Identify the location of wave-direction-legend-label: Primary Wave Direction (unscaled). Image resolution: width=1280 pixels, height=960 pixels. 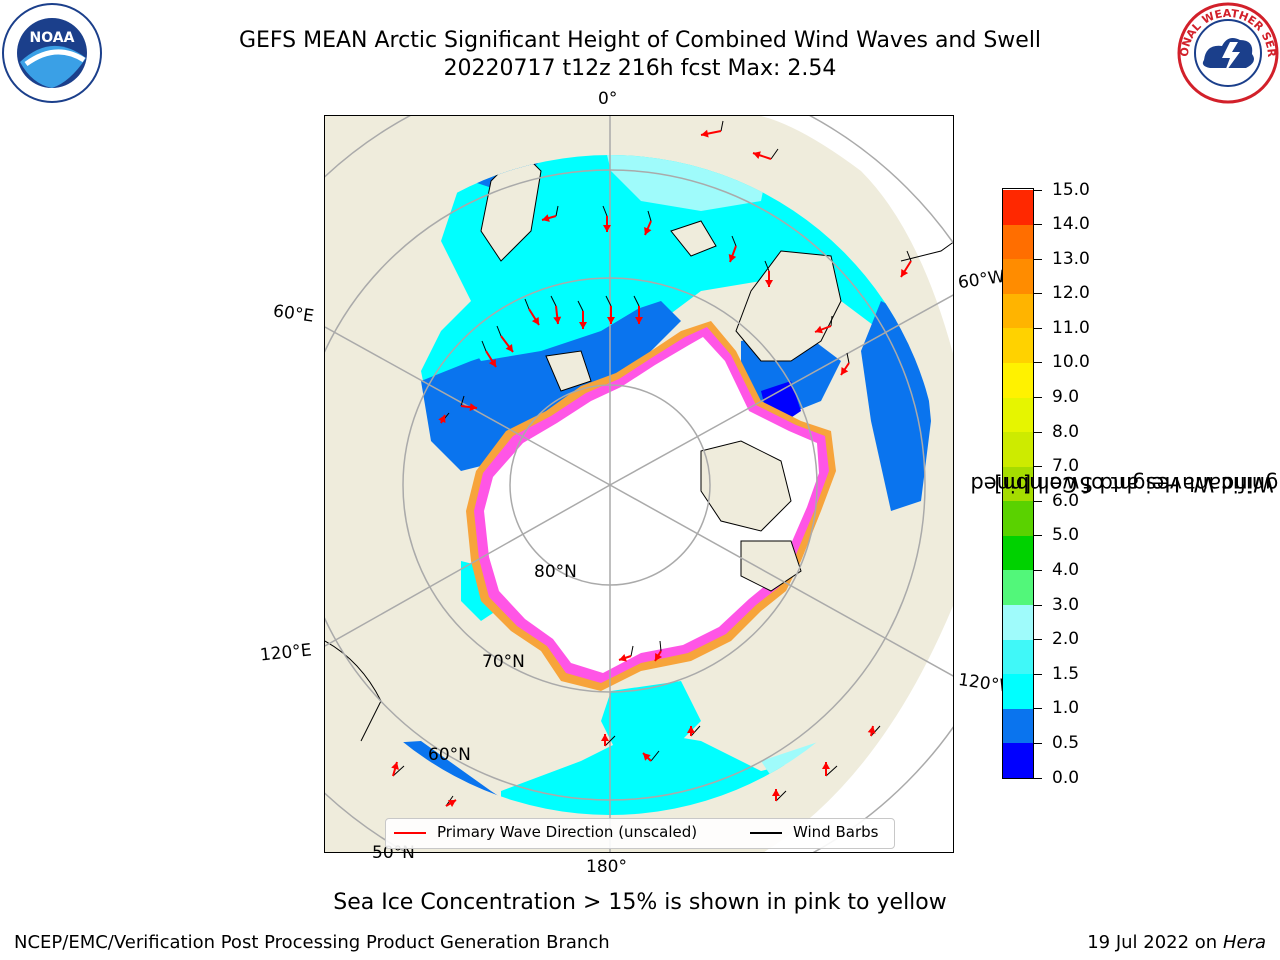
(567, 832).